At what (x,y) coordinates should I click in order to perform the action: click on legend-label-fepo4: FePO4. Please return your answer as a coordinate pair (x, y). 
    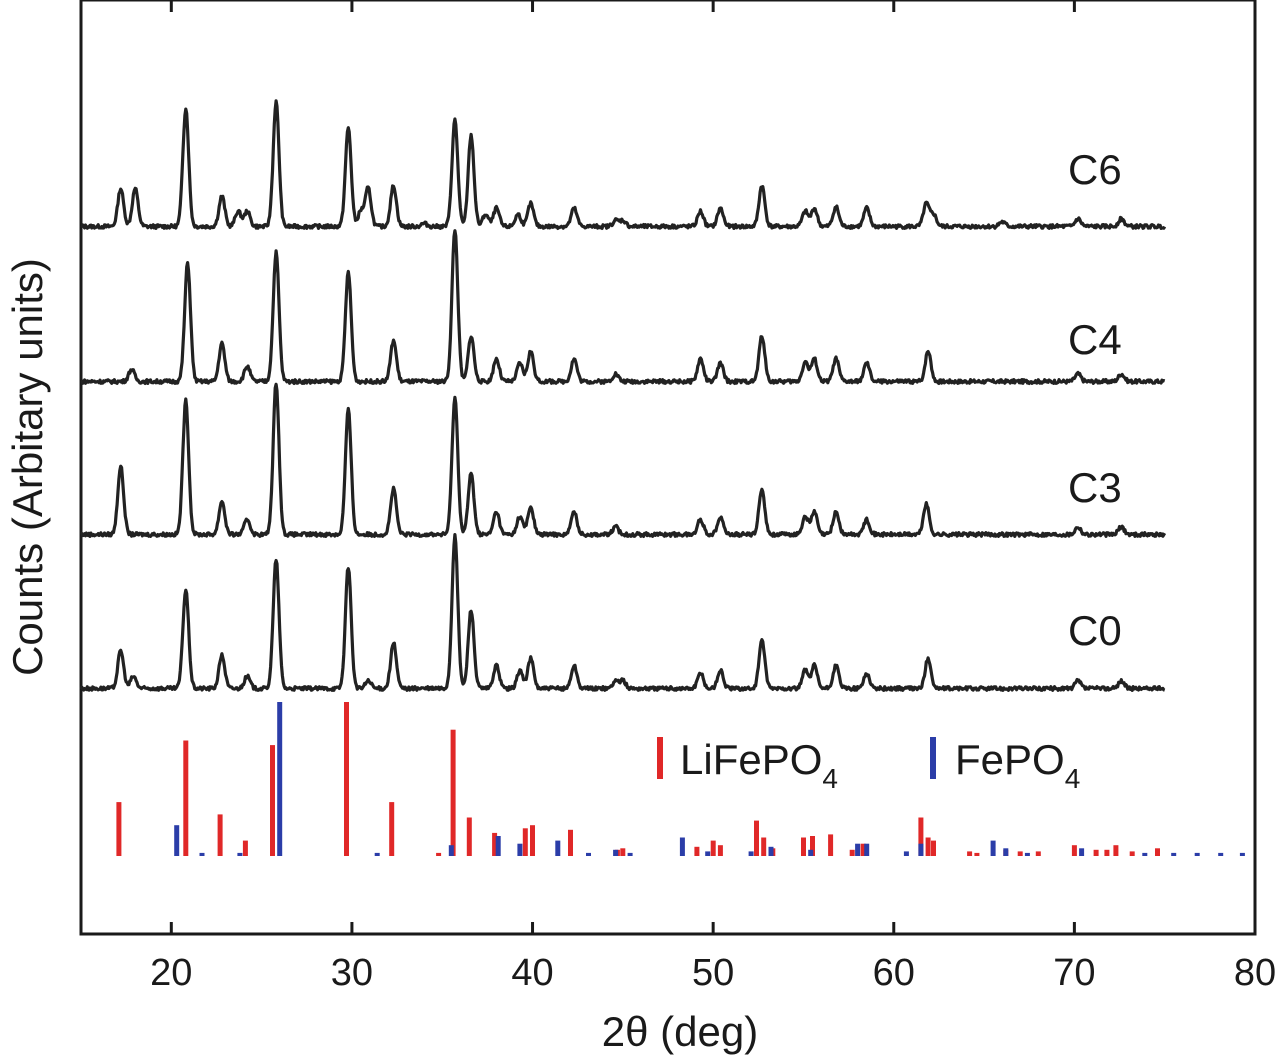
    Looking at the image, I should click on (1017, 765).